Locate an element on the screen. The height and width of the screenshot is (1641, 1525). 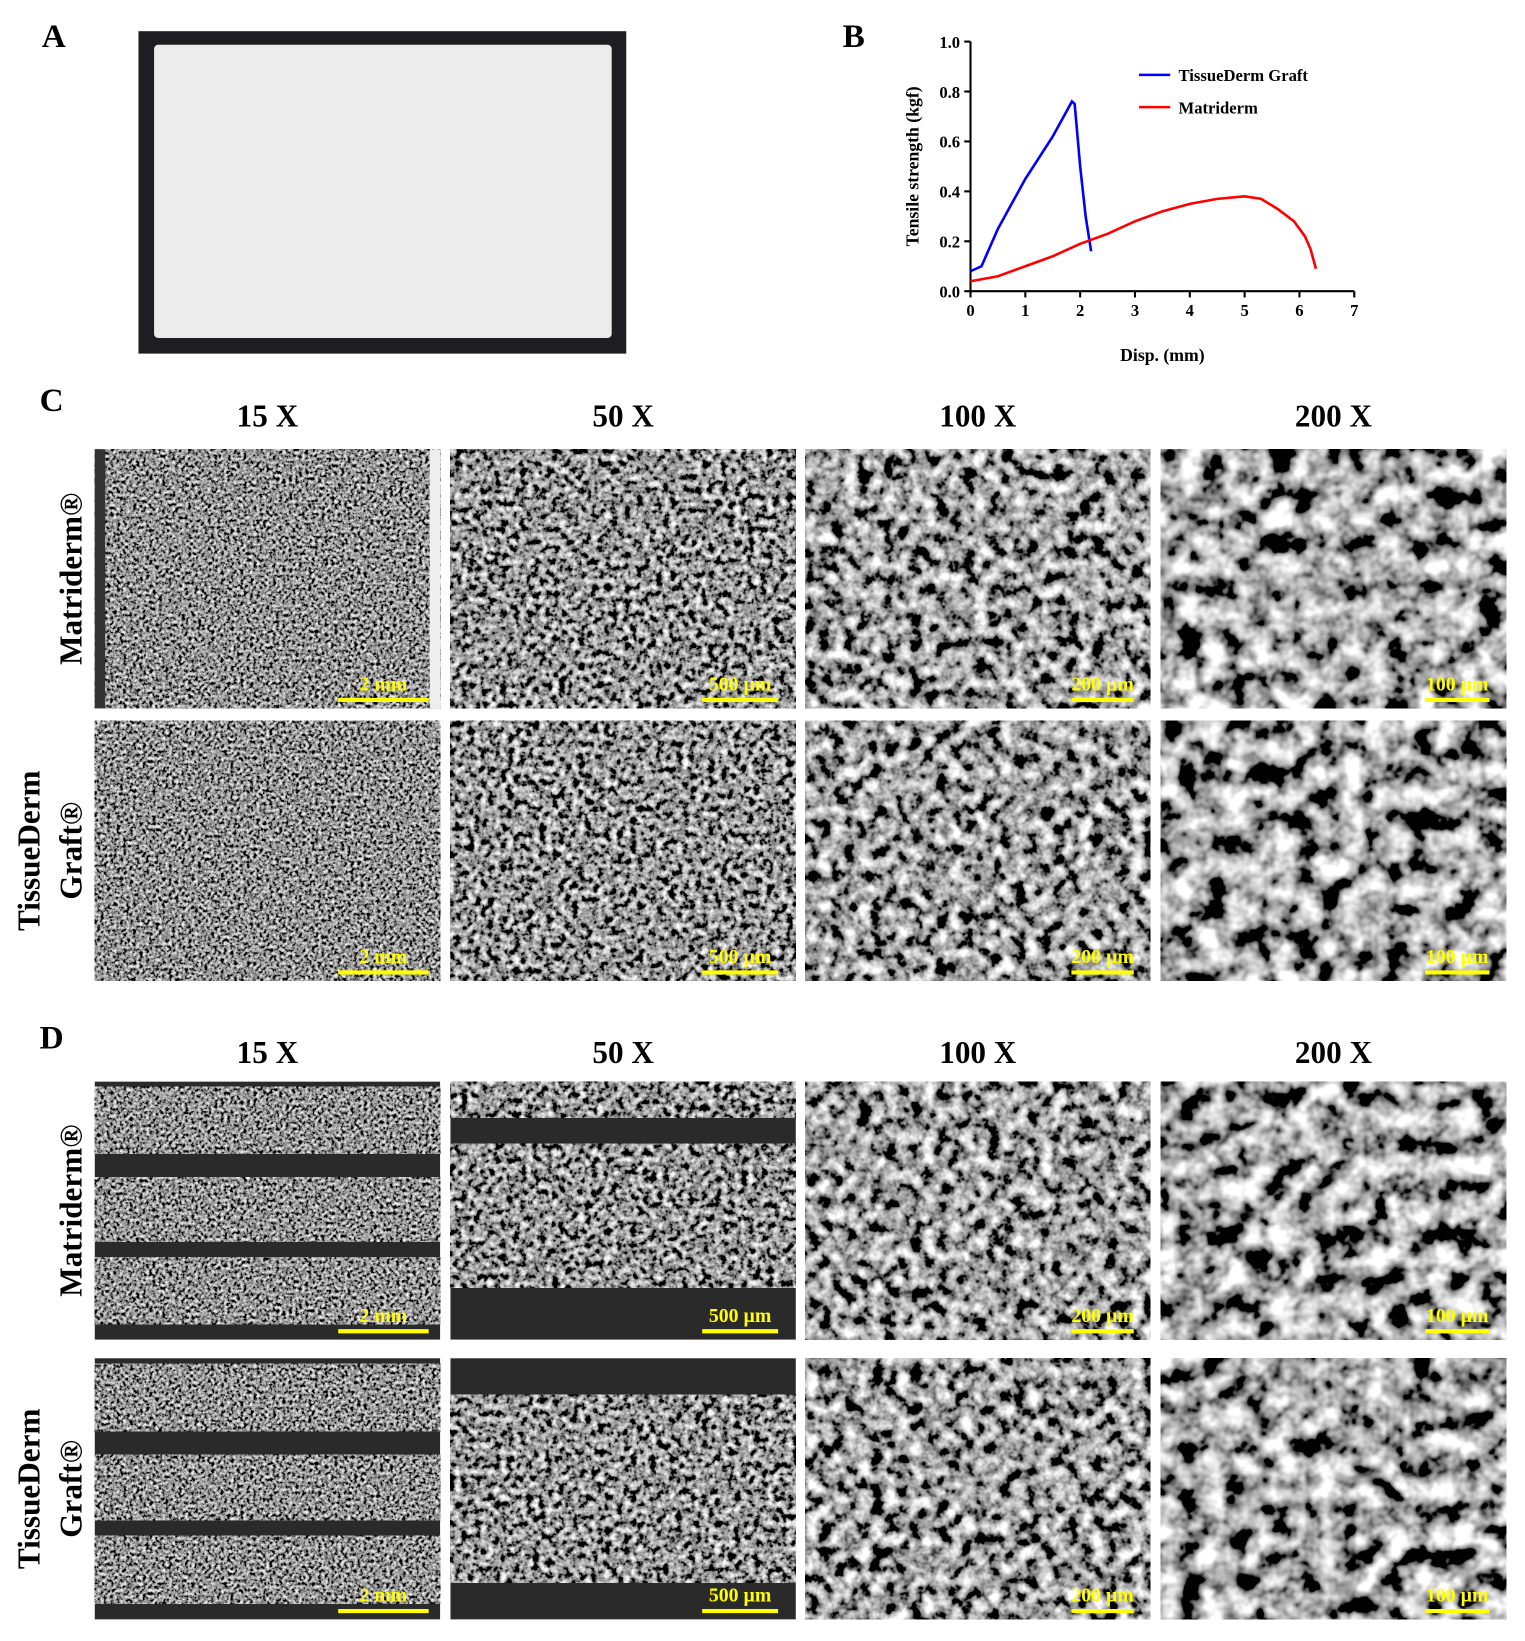
legend-label: TissueDerm Graft is located at coordinates (1244, 75).